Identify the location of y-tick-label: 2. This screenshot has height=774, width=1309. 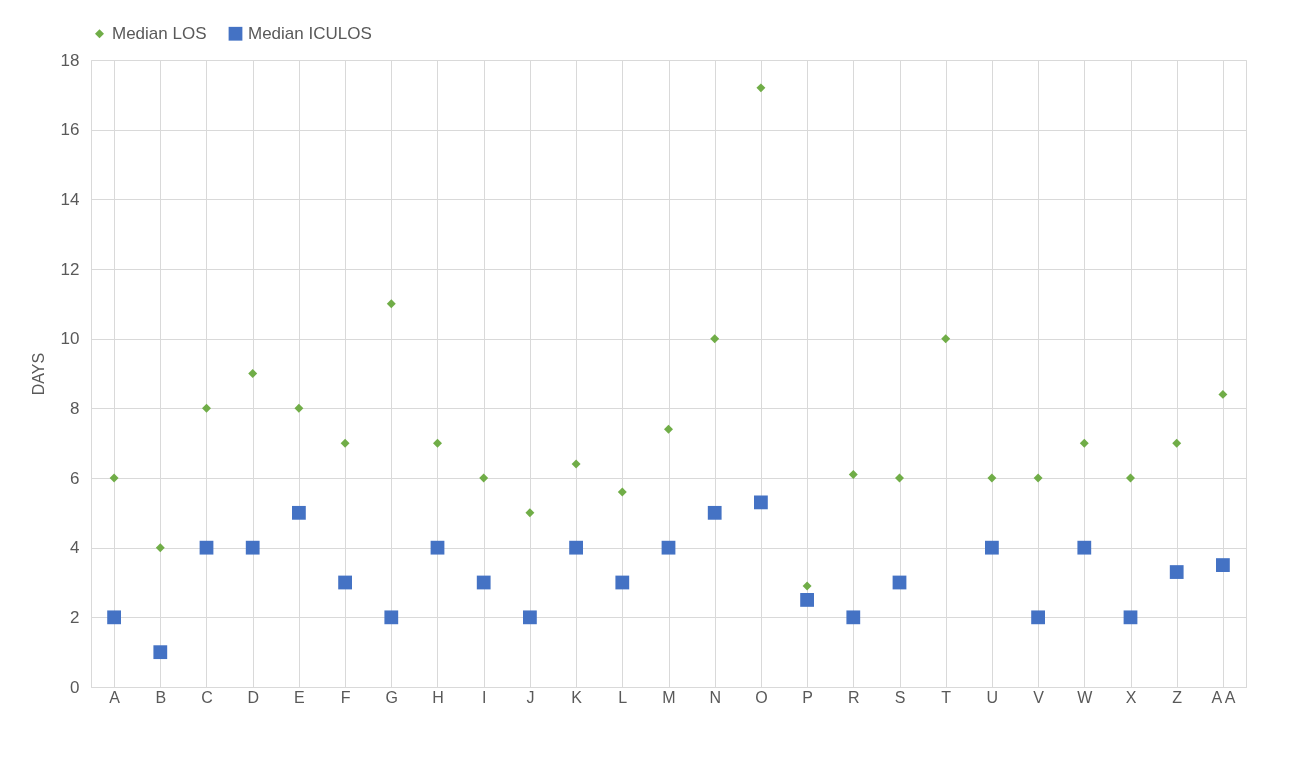
(75, 617).